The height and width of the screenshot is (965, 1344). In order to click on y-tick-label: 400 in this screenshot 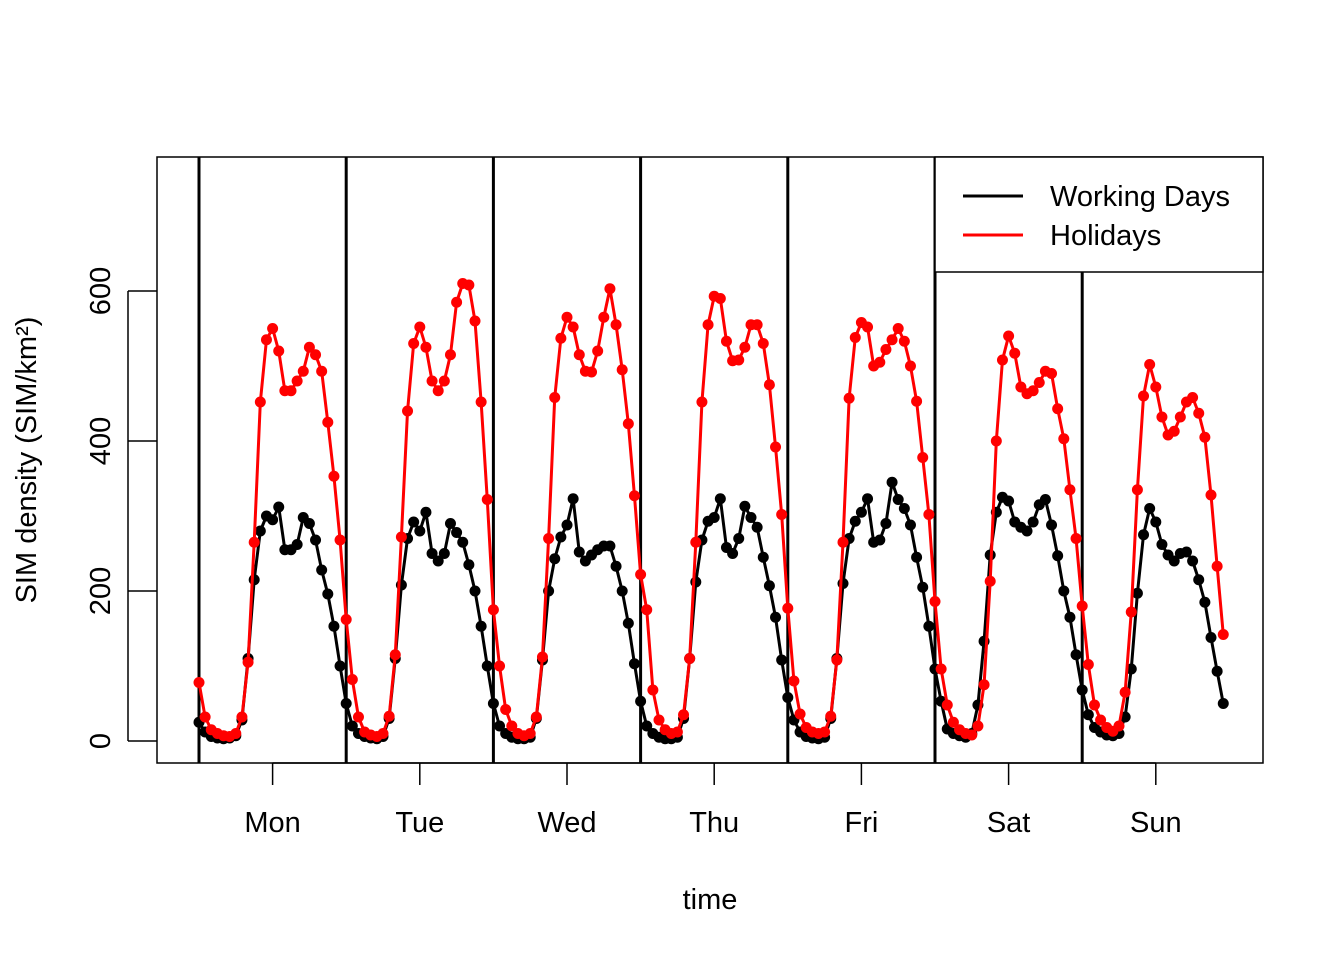, I will do `click(101, 441)`.